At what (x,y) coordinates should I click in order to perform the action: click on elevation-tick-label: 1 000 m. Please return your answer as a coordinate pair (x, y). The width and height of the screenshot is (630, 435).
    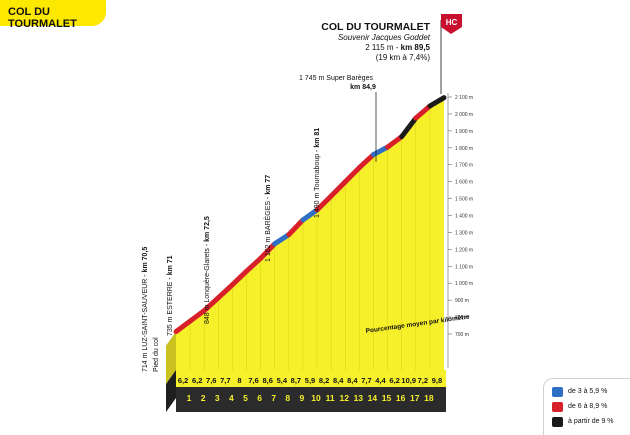
    Looking at the image, I should click on (464, 284).